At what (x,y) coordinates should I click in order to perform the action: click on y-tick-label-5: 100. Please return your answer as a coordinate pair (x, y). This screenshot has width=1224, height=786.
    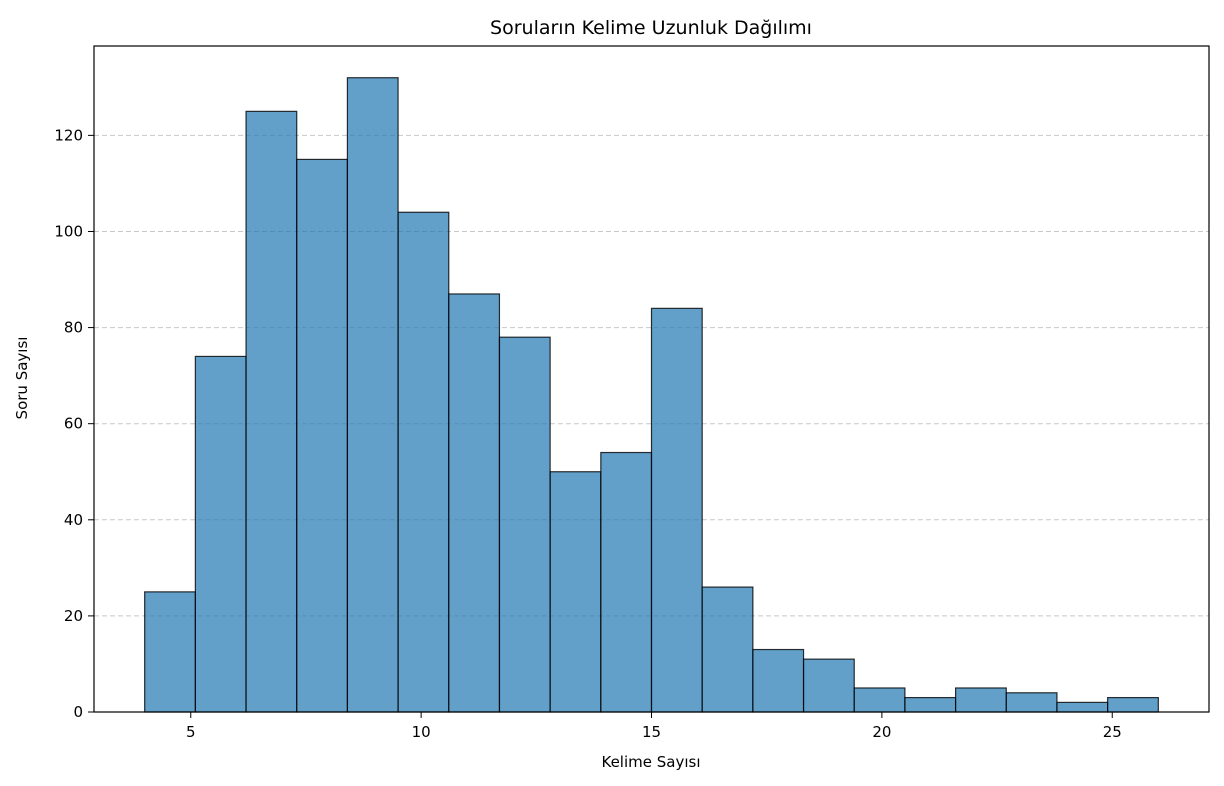
    Looking at the image, I should click on (68, 231).